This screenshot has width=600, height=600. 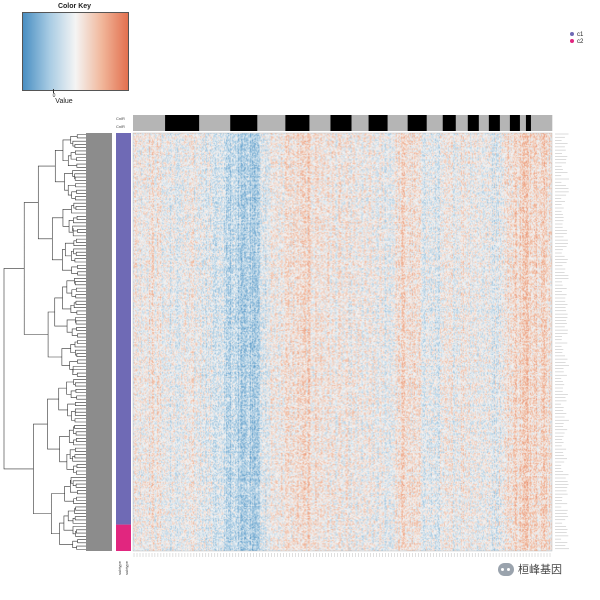 I want to click on legend-label: c2, so click(x=580, y=42).